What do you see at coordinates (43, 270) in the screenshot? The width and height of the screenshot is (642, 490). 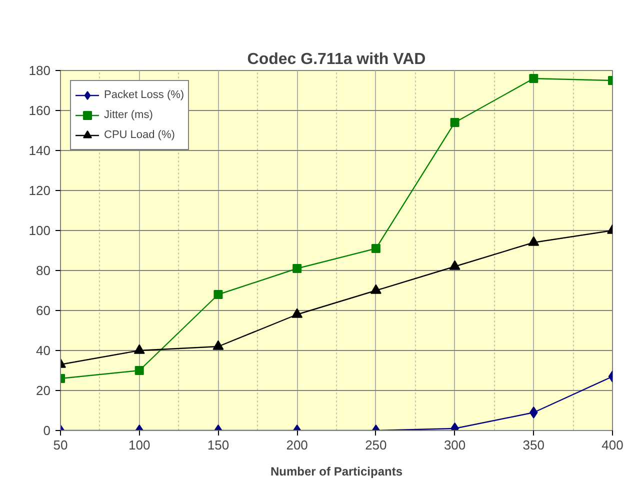 I see `y-tick-label: 80` at bounding box center [43, 270].